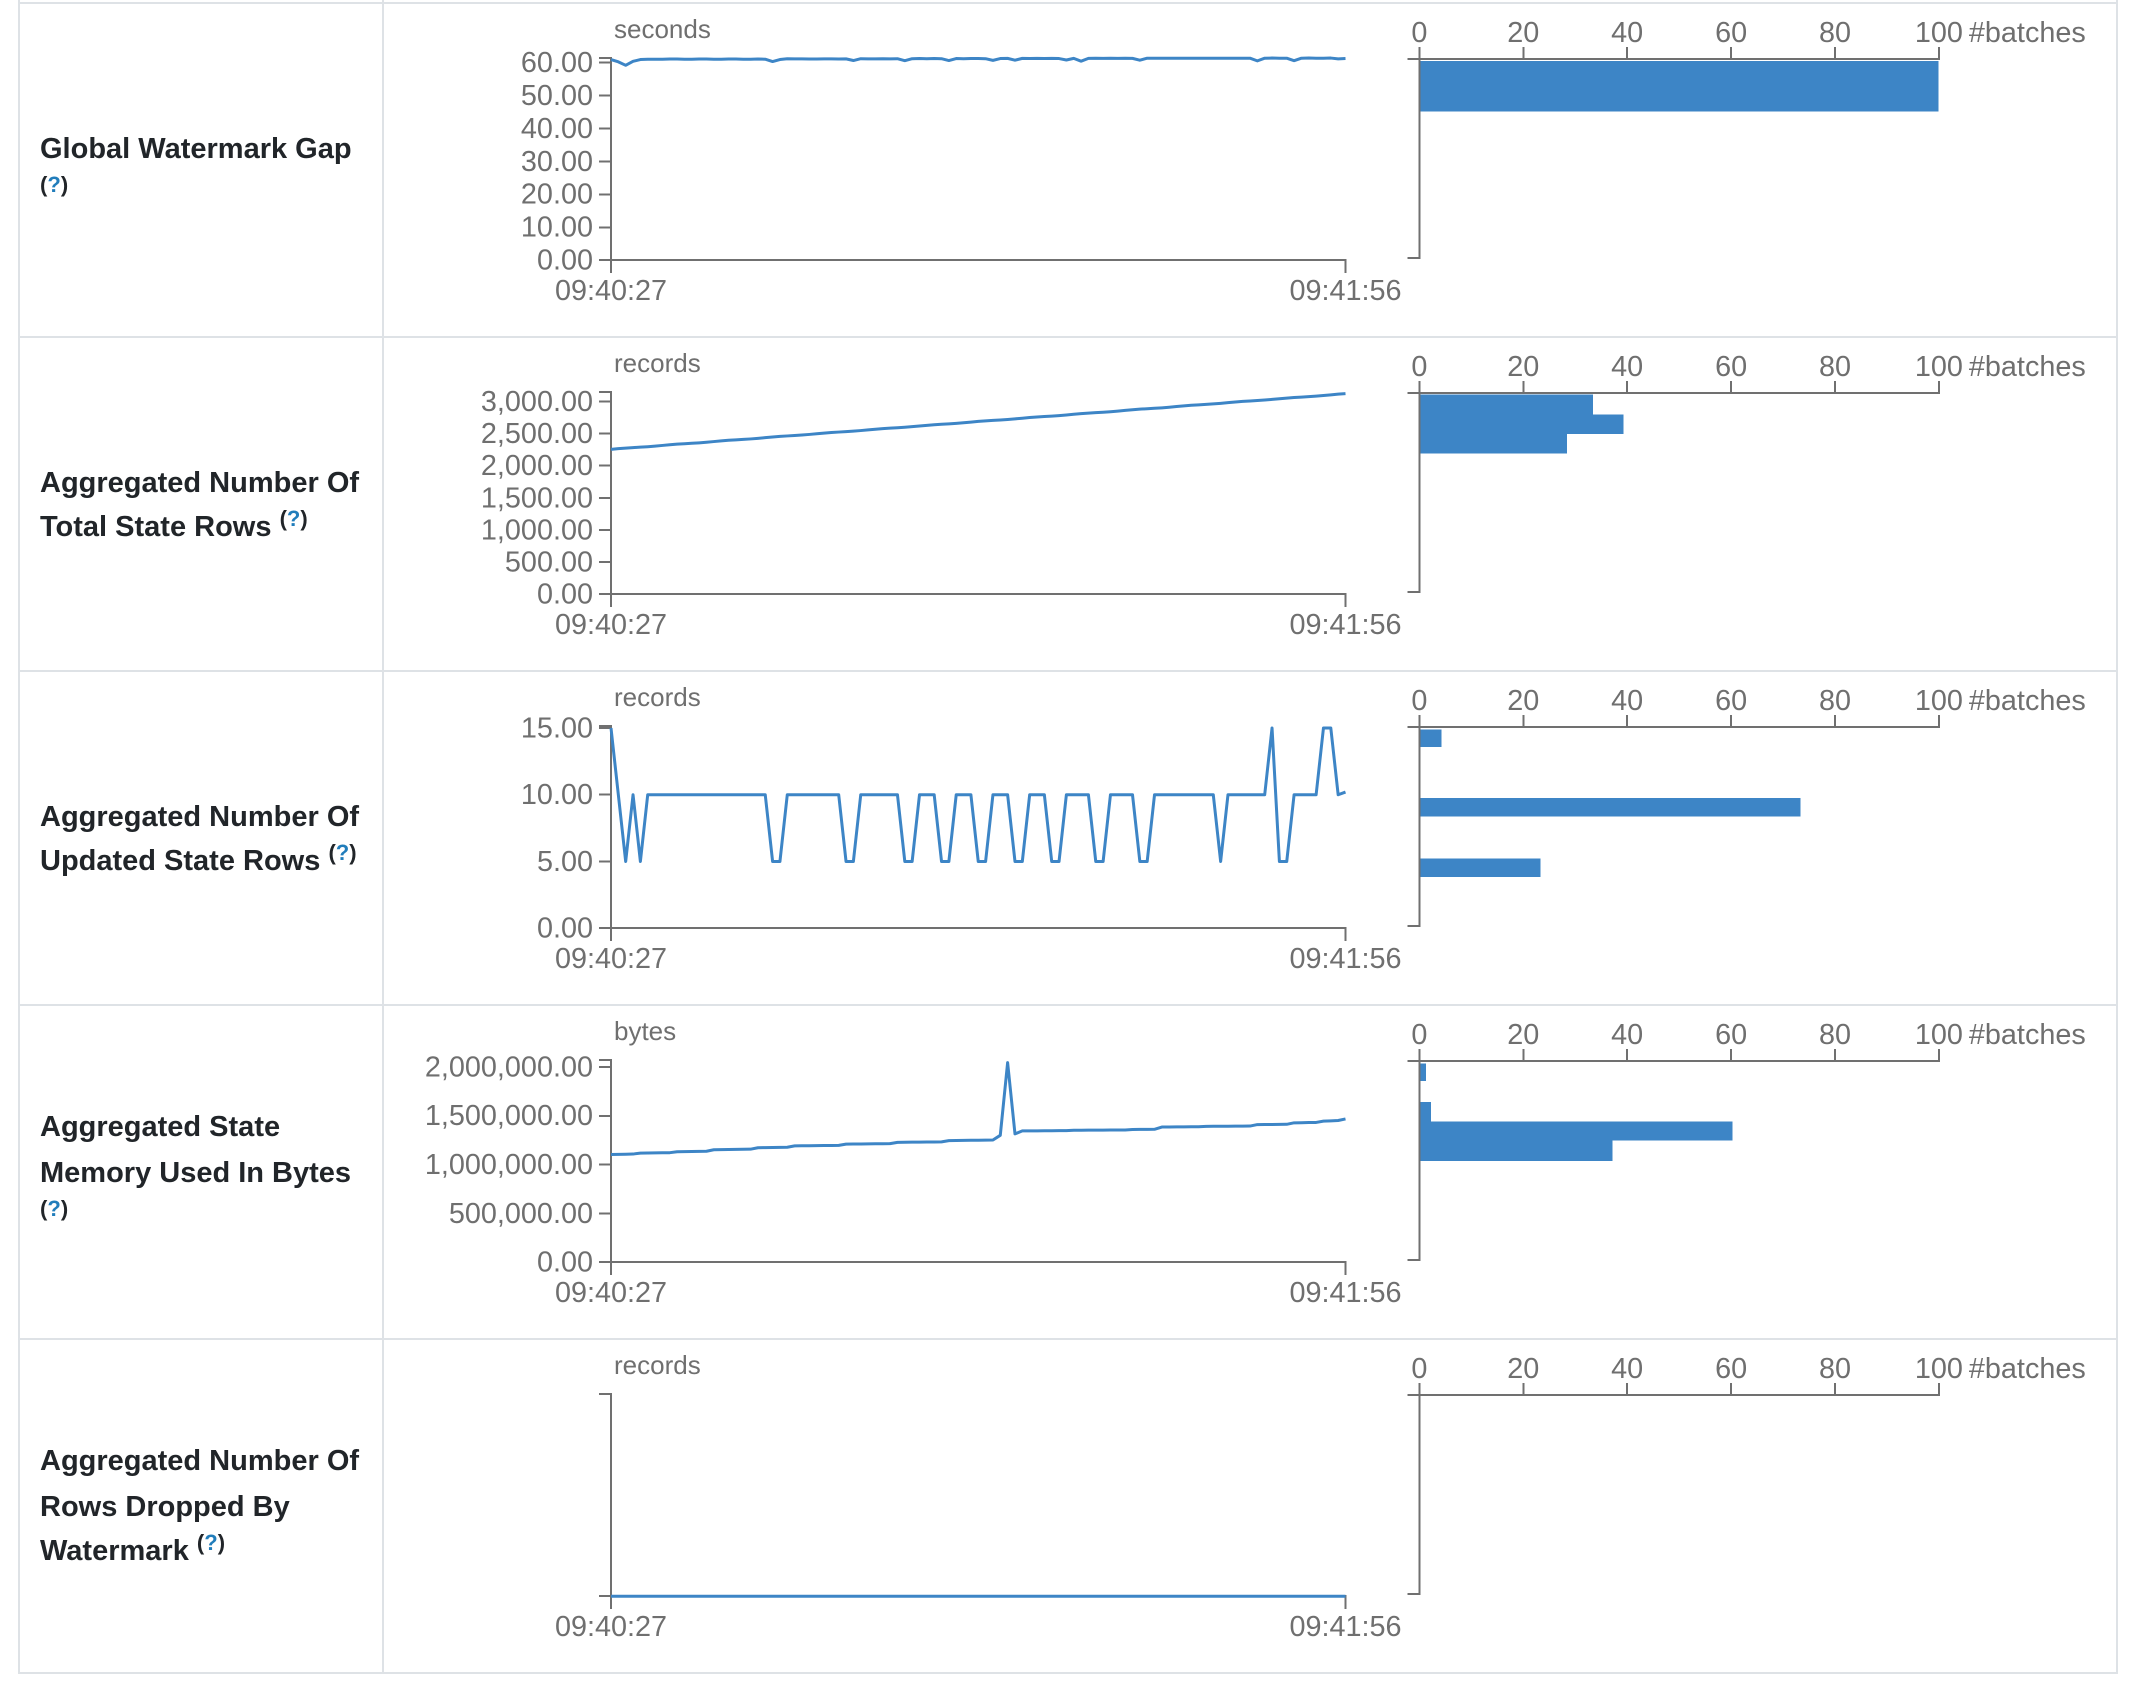 This screenshot has width=2132, height=1686. I want to click on svg-text: 500,000.00, so click(521, 1214).